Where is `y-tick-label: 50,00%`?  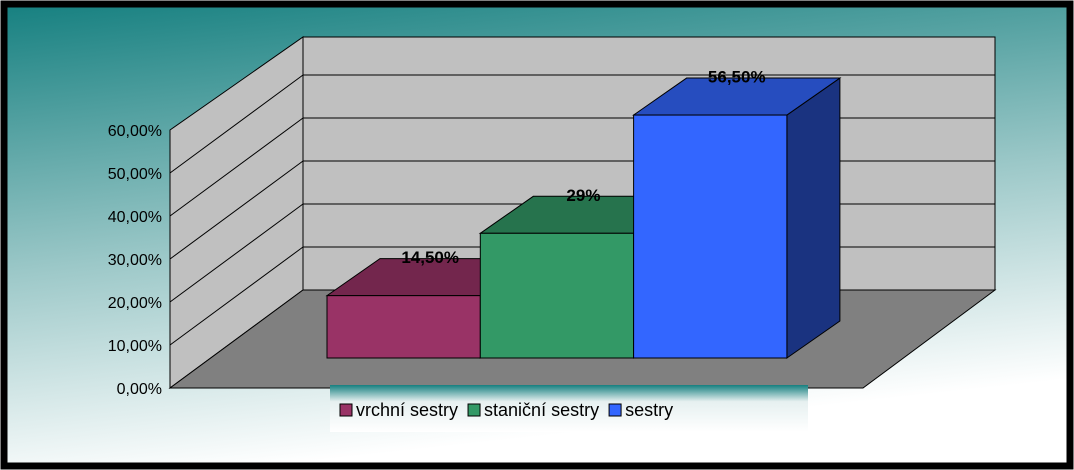 y-tick-label: 50,00% is located at coordinates (135, 174).